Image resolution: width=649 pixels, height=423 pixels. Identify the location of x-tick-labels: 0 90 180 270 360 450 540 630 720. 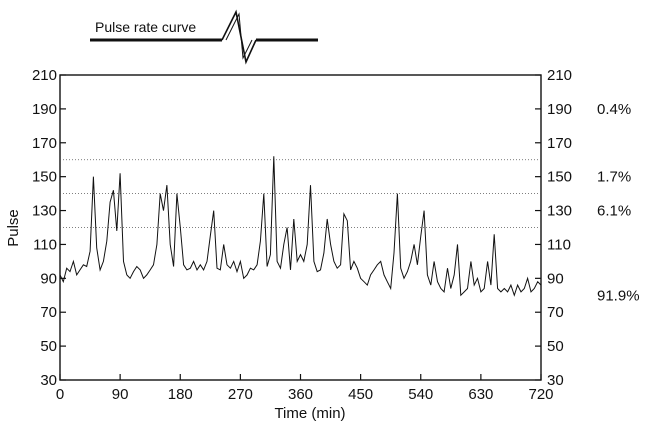
(305, 394).